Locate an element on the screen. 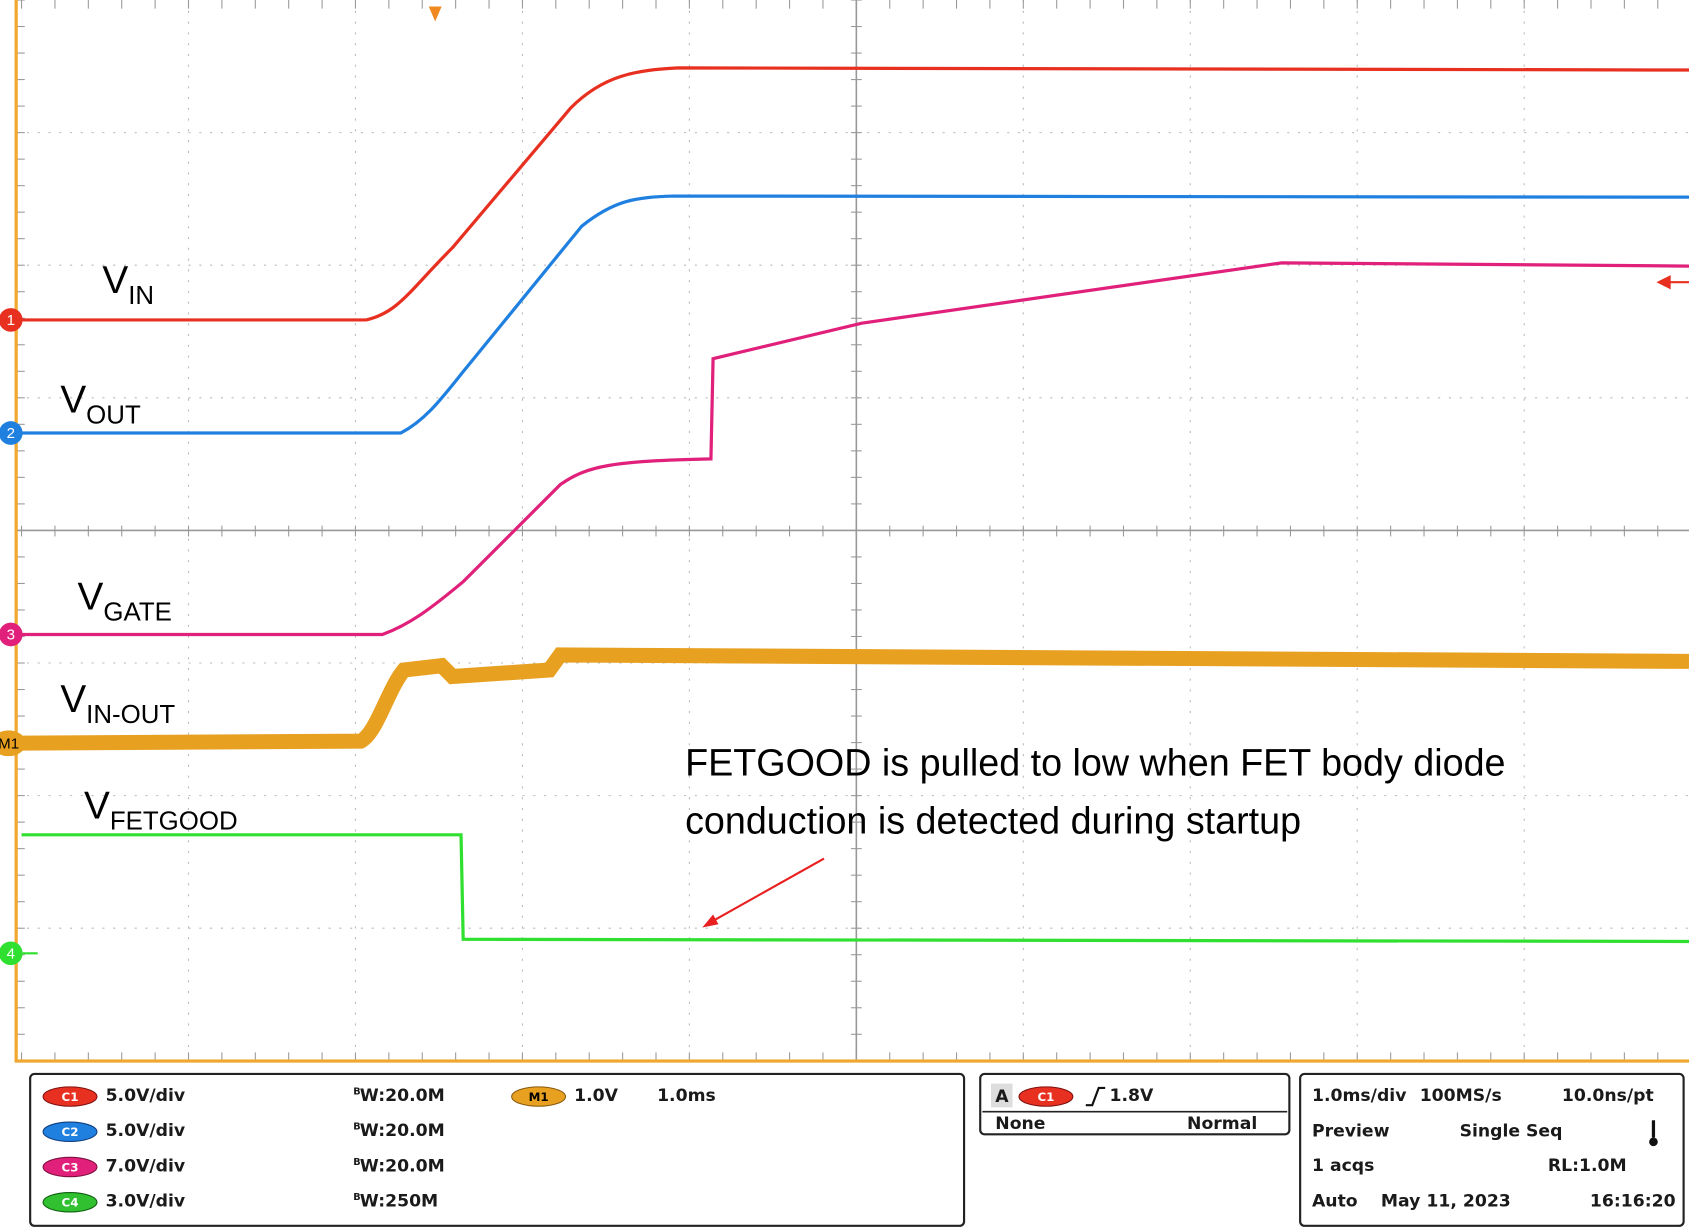 Image resolution: width=1689 pixels, height=1228 pixels. badge-text: C2 is located at coordinates (70, 1132).